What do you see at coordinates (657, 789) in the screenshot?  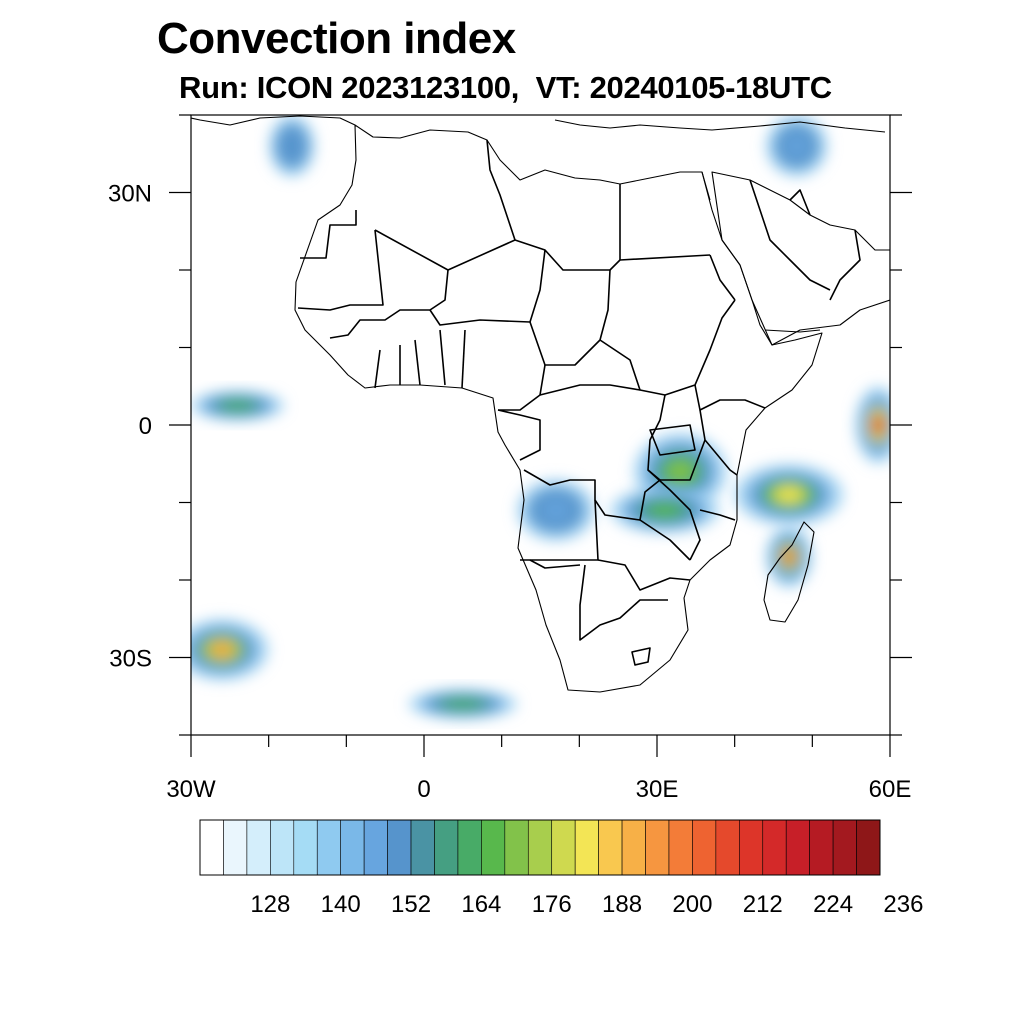 I see `x-tick-label: 30E` at bounding box center [657, 789].